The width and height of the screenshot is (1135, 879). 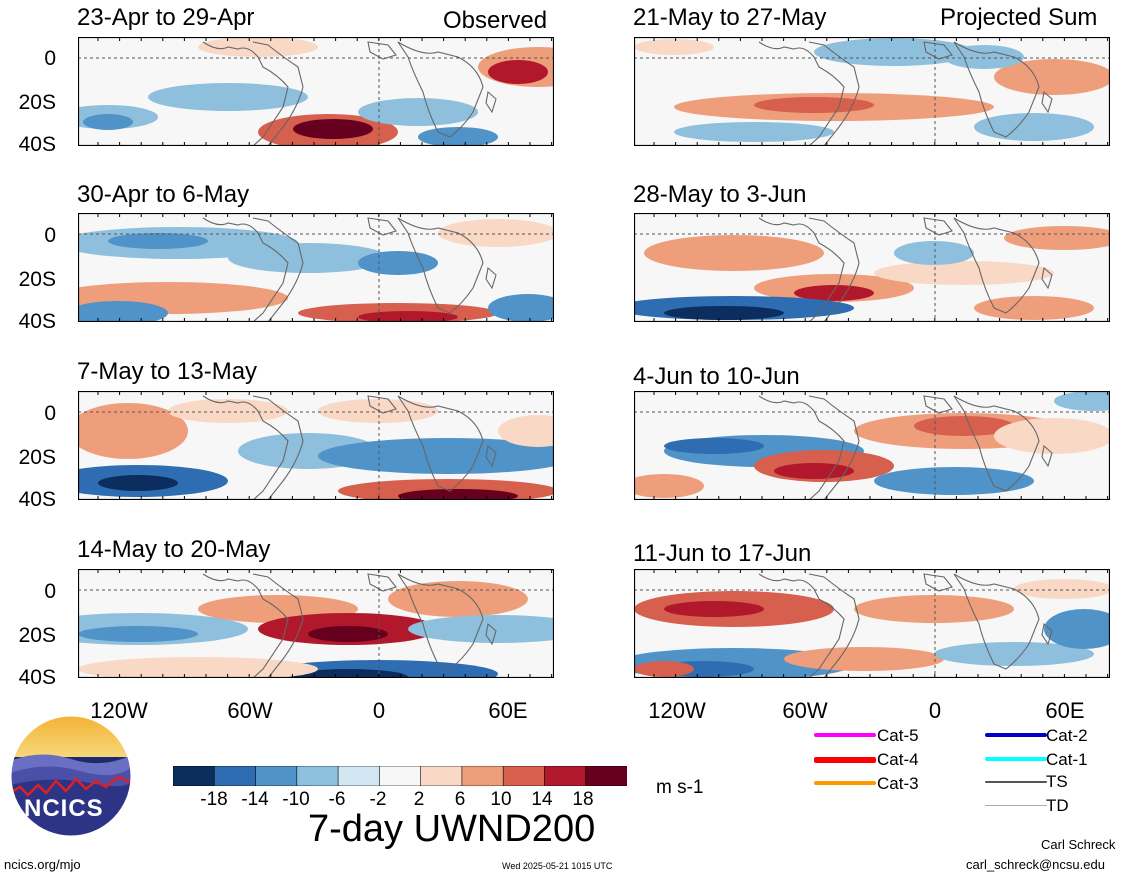 What do you see at coordinates (1057, 781) in the screenshot?
I see `legend-label-ts: TS` at bounding box center [1057, 781].